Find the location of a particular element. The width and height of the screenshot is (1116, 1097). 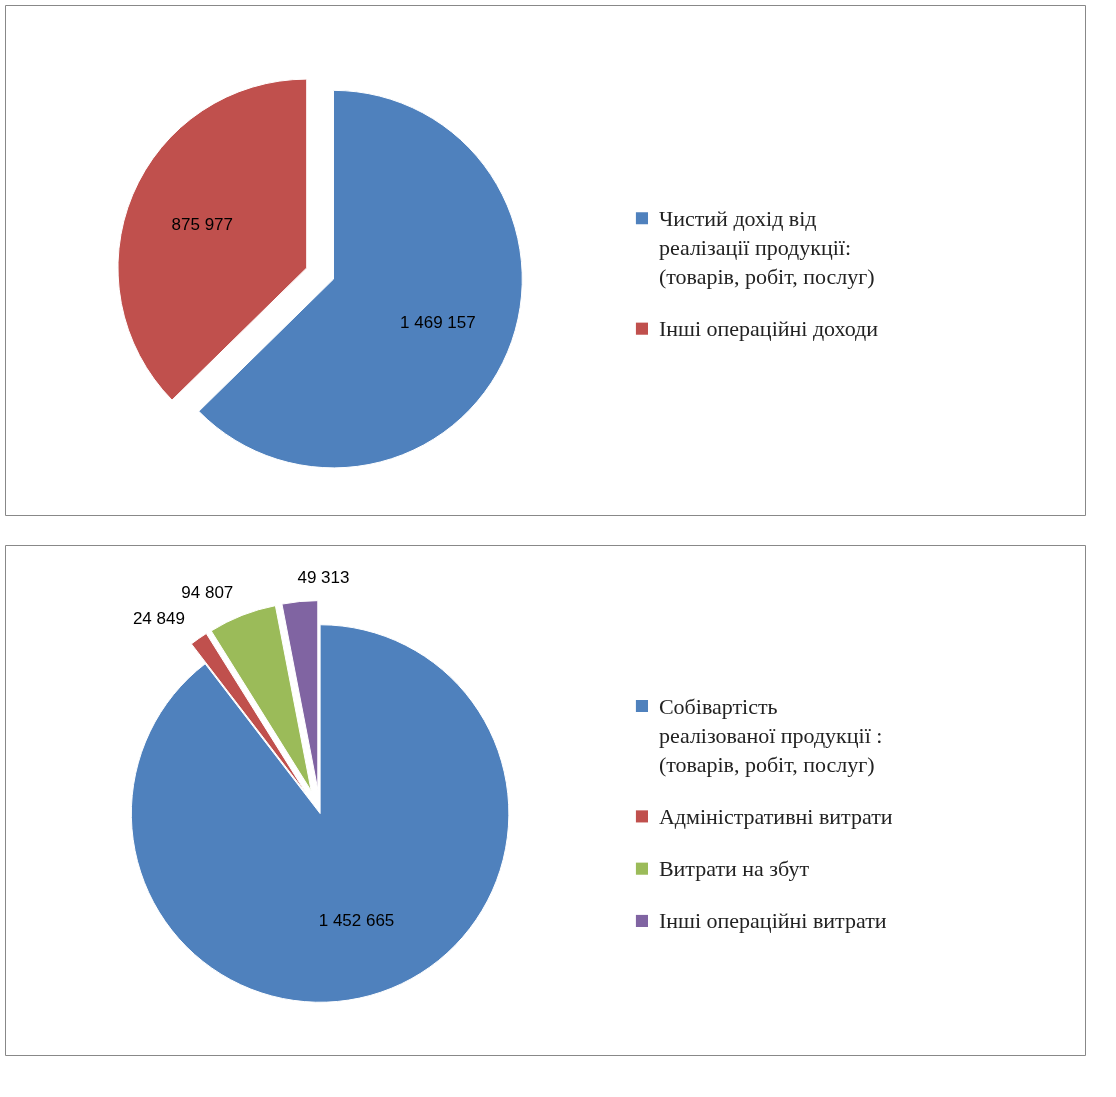

data-label: 49 313 is located at coordinates (323, 577).